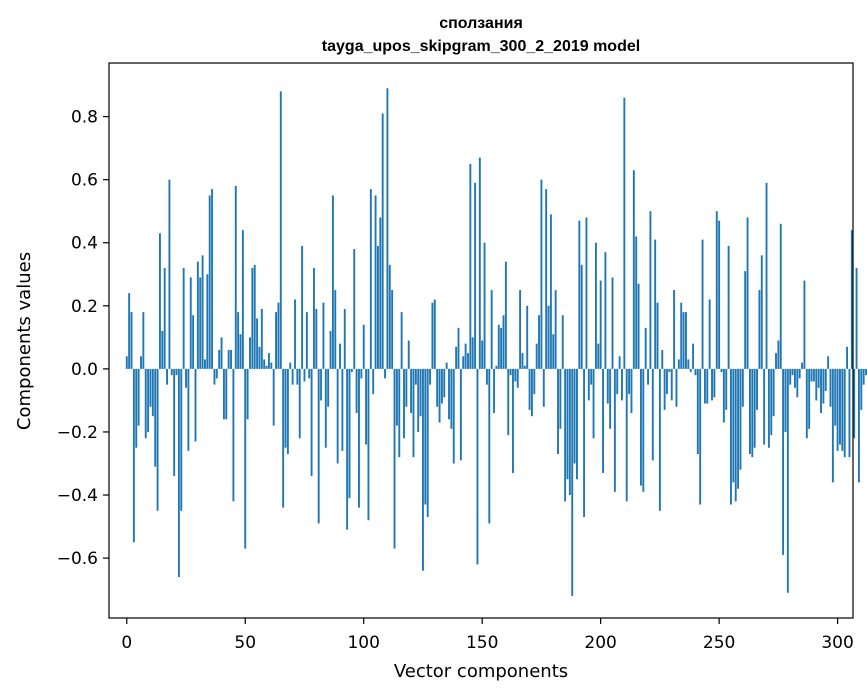 The image size is (867, 696). Describe the element at coordinates (77, 433) in the screenshot. I see `y-tick-label: −0.2` at that location.